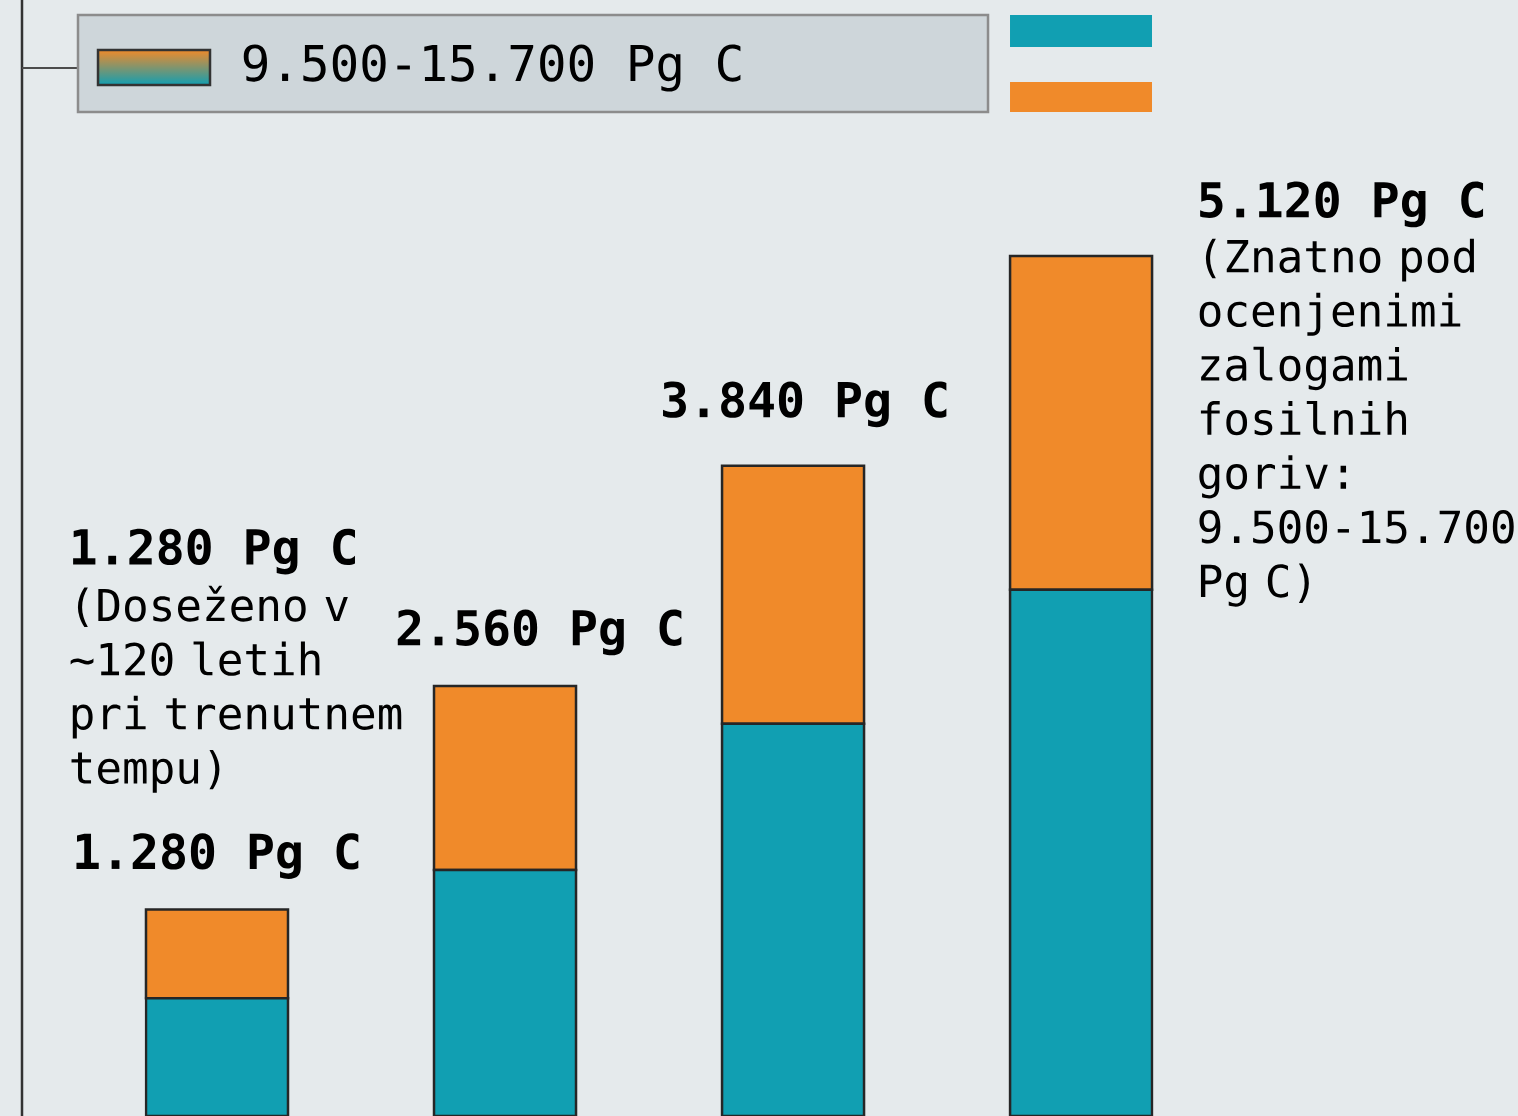 The width and height of the screenshot is (1518, 1116). Describe the element at coordinates (492, 68) in the screenshot. I see `text: 9.500-15.700 Pg C` at that location.